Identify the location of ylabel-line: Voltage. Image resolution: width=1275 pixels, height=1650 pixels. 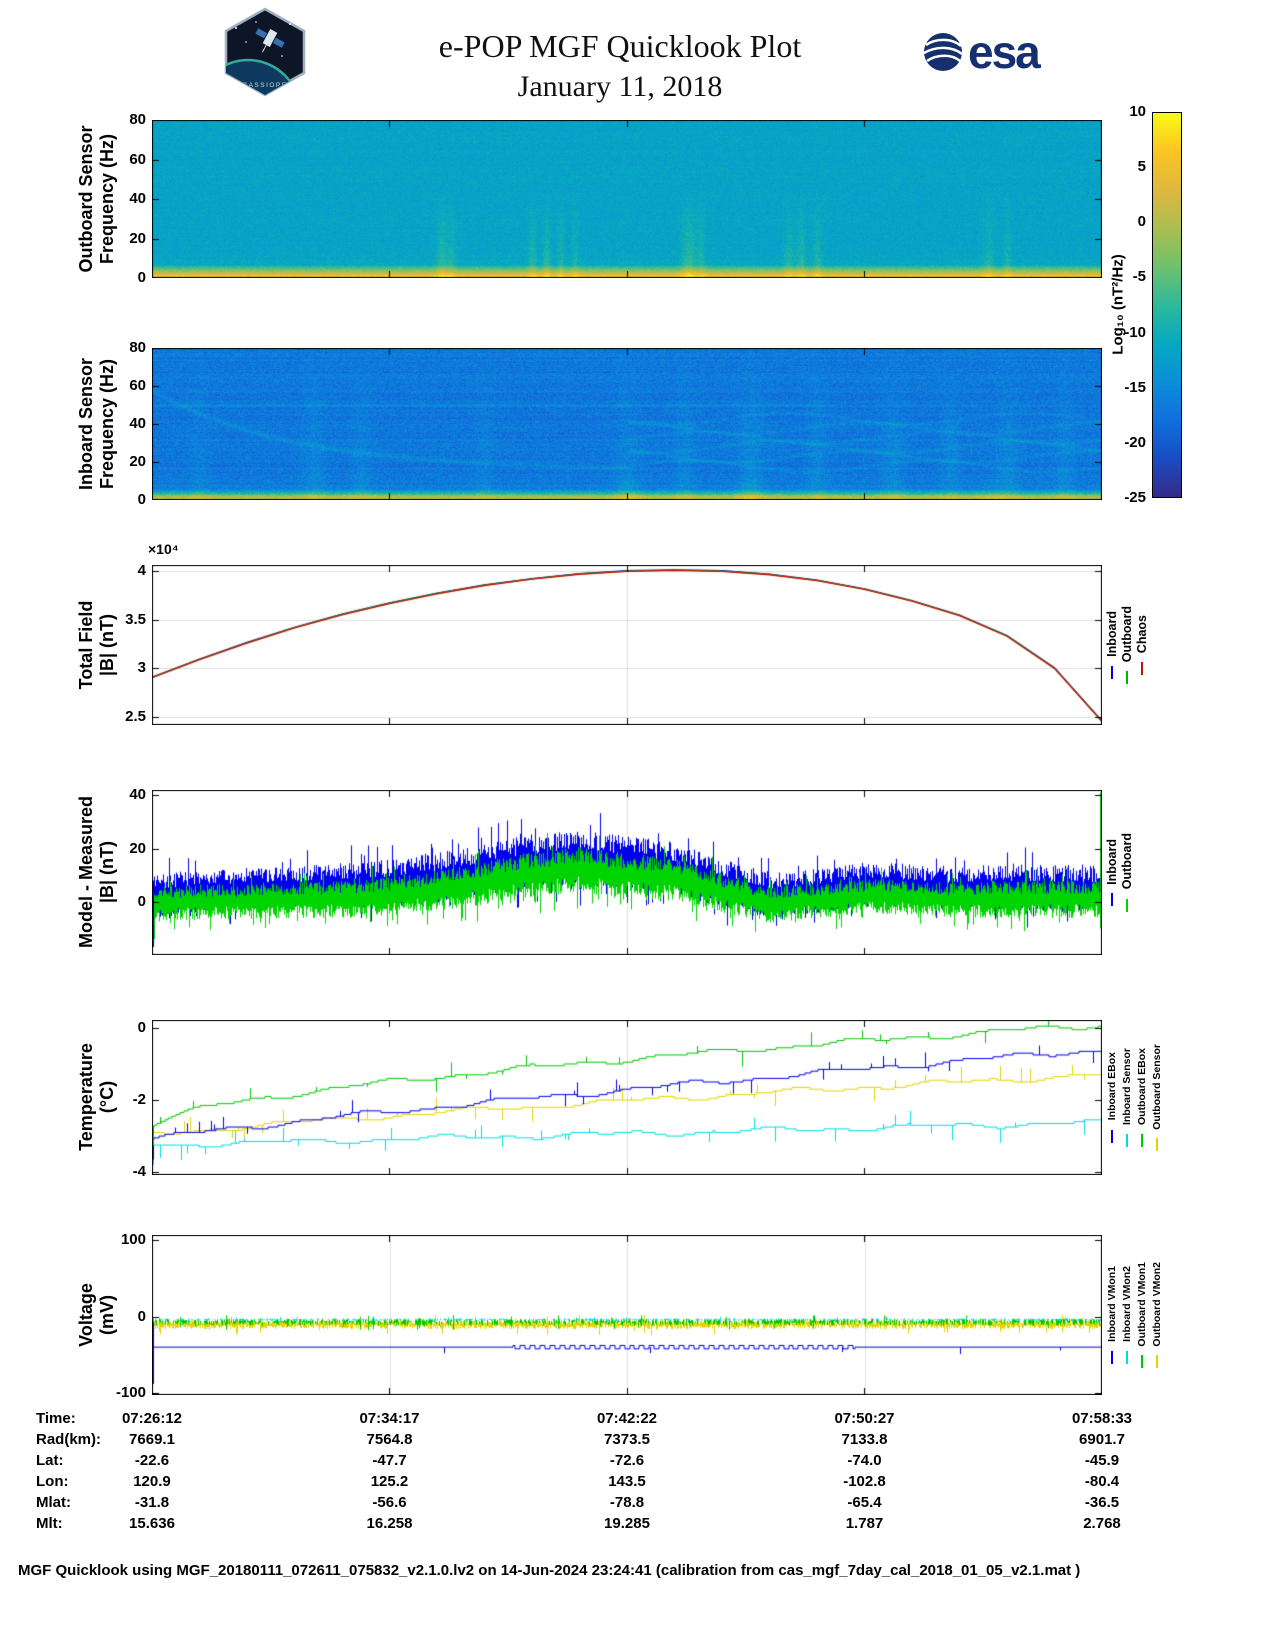
(86, 1315).